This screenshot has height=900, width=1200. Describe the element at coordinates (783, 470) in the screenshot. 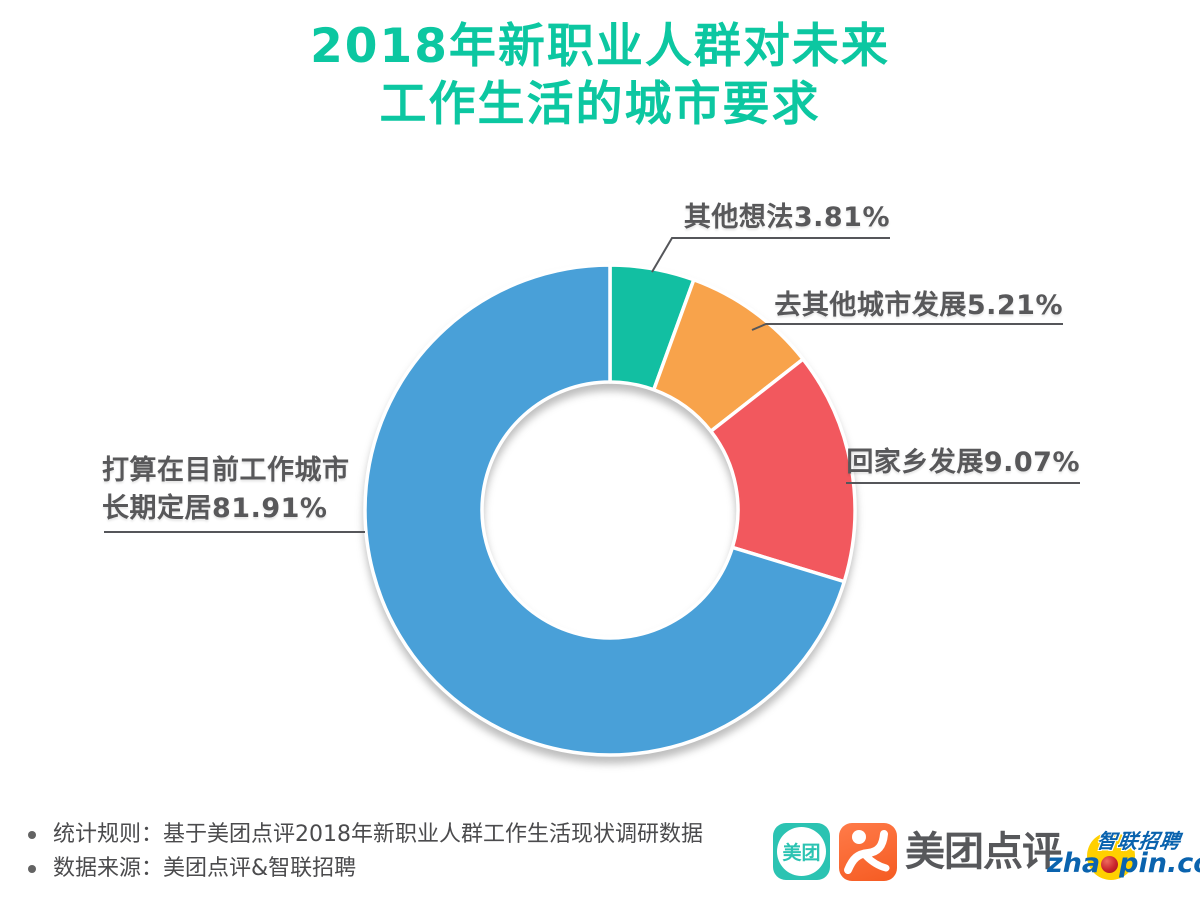

I see `donut-segment-hometown` at that location.